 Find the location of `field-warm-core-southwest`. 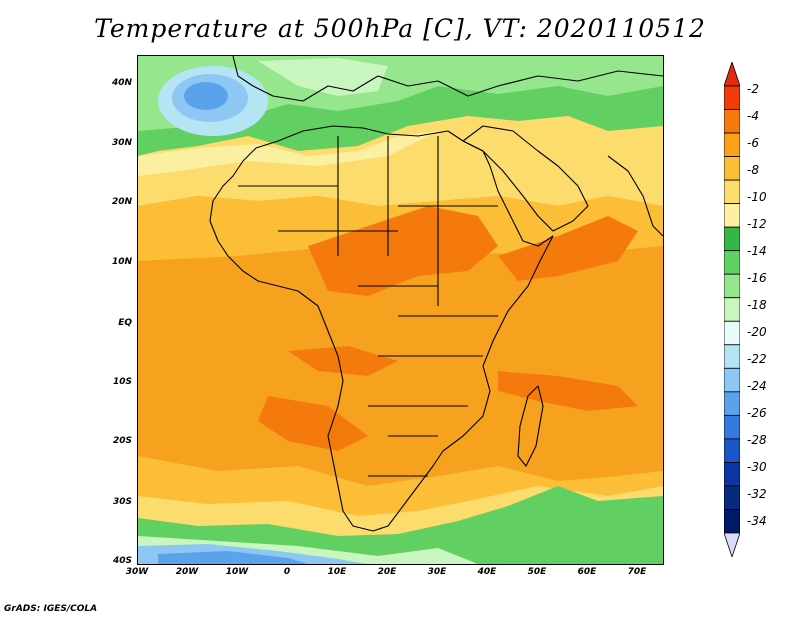

field-warm-core-southwest is located at coordinates (313, 423).